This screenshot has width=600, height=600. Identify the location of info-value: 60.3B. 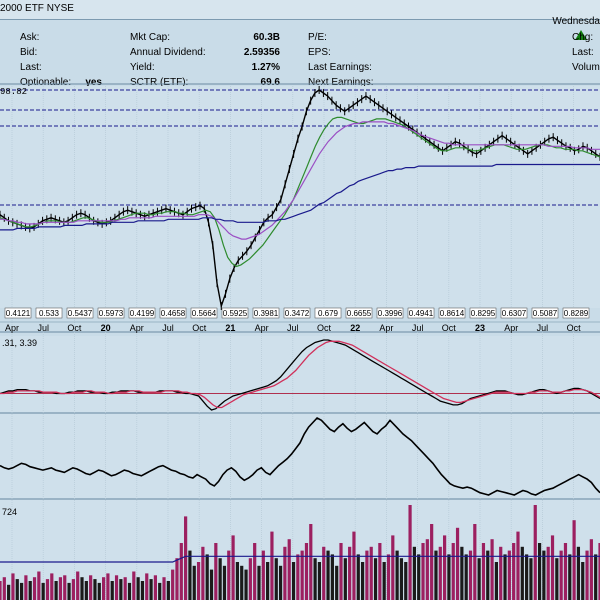
(266, 37).